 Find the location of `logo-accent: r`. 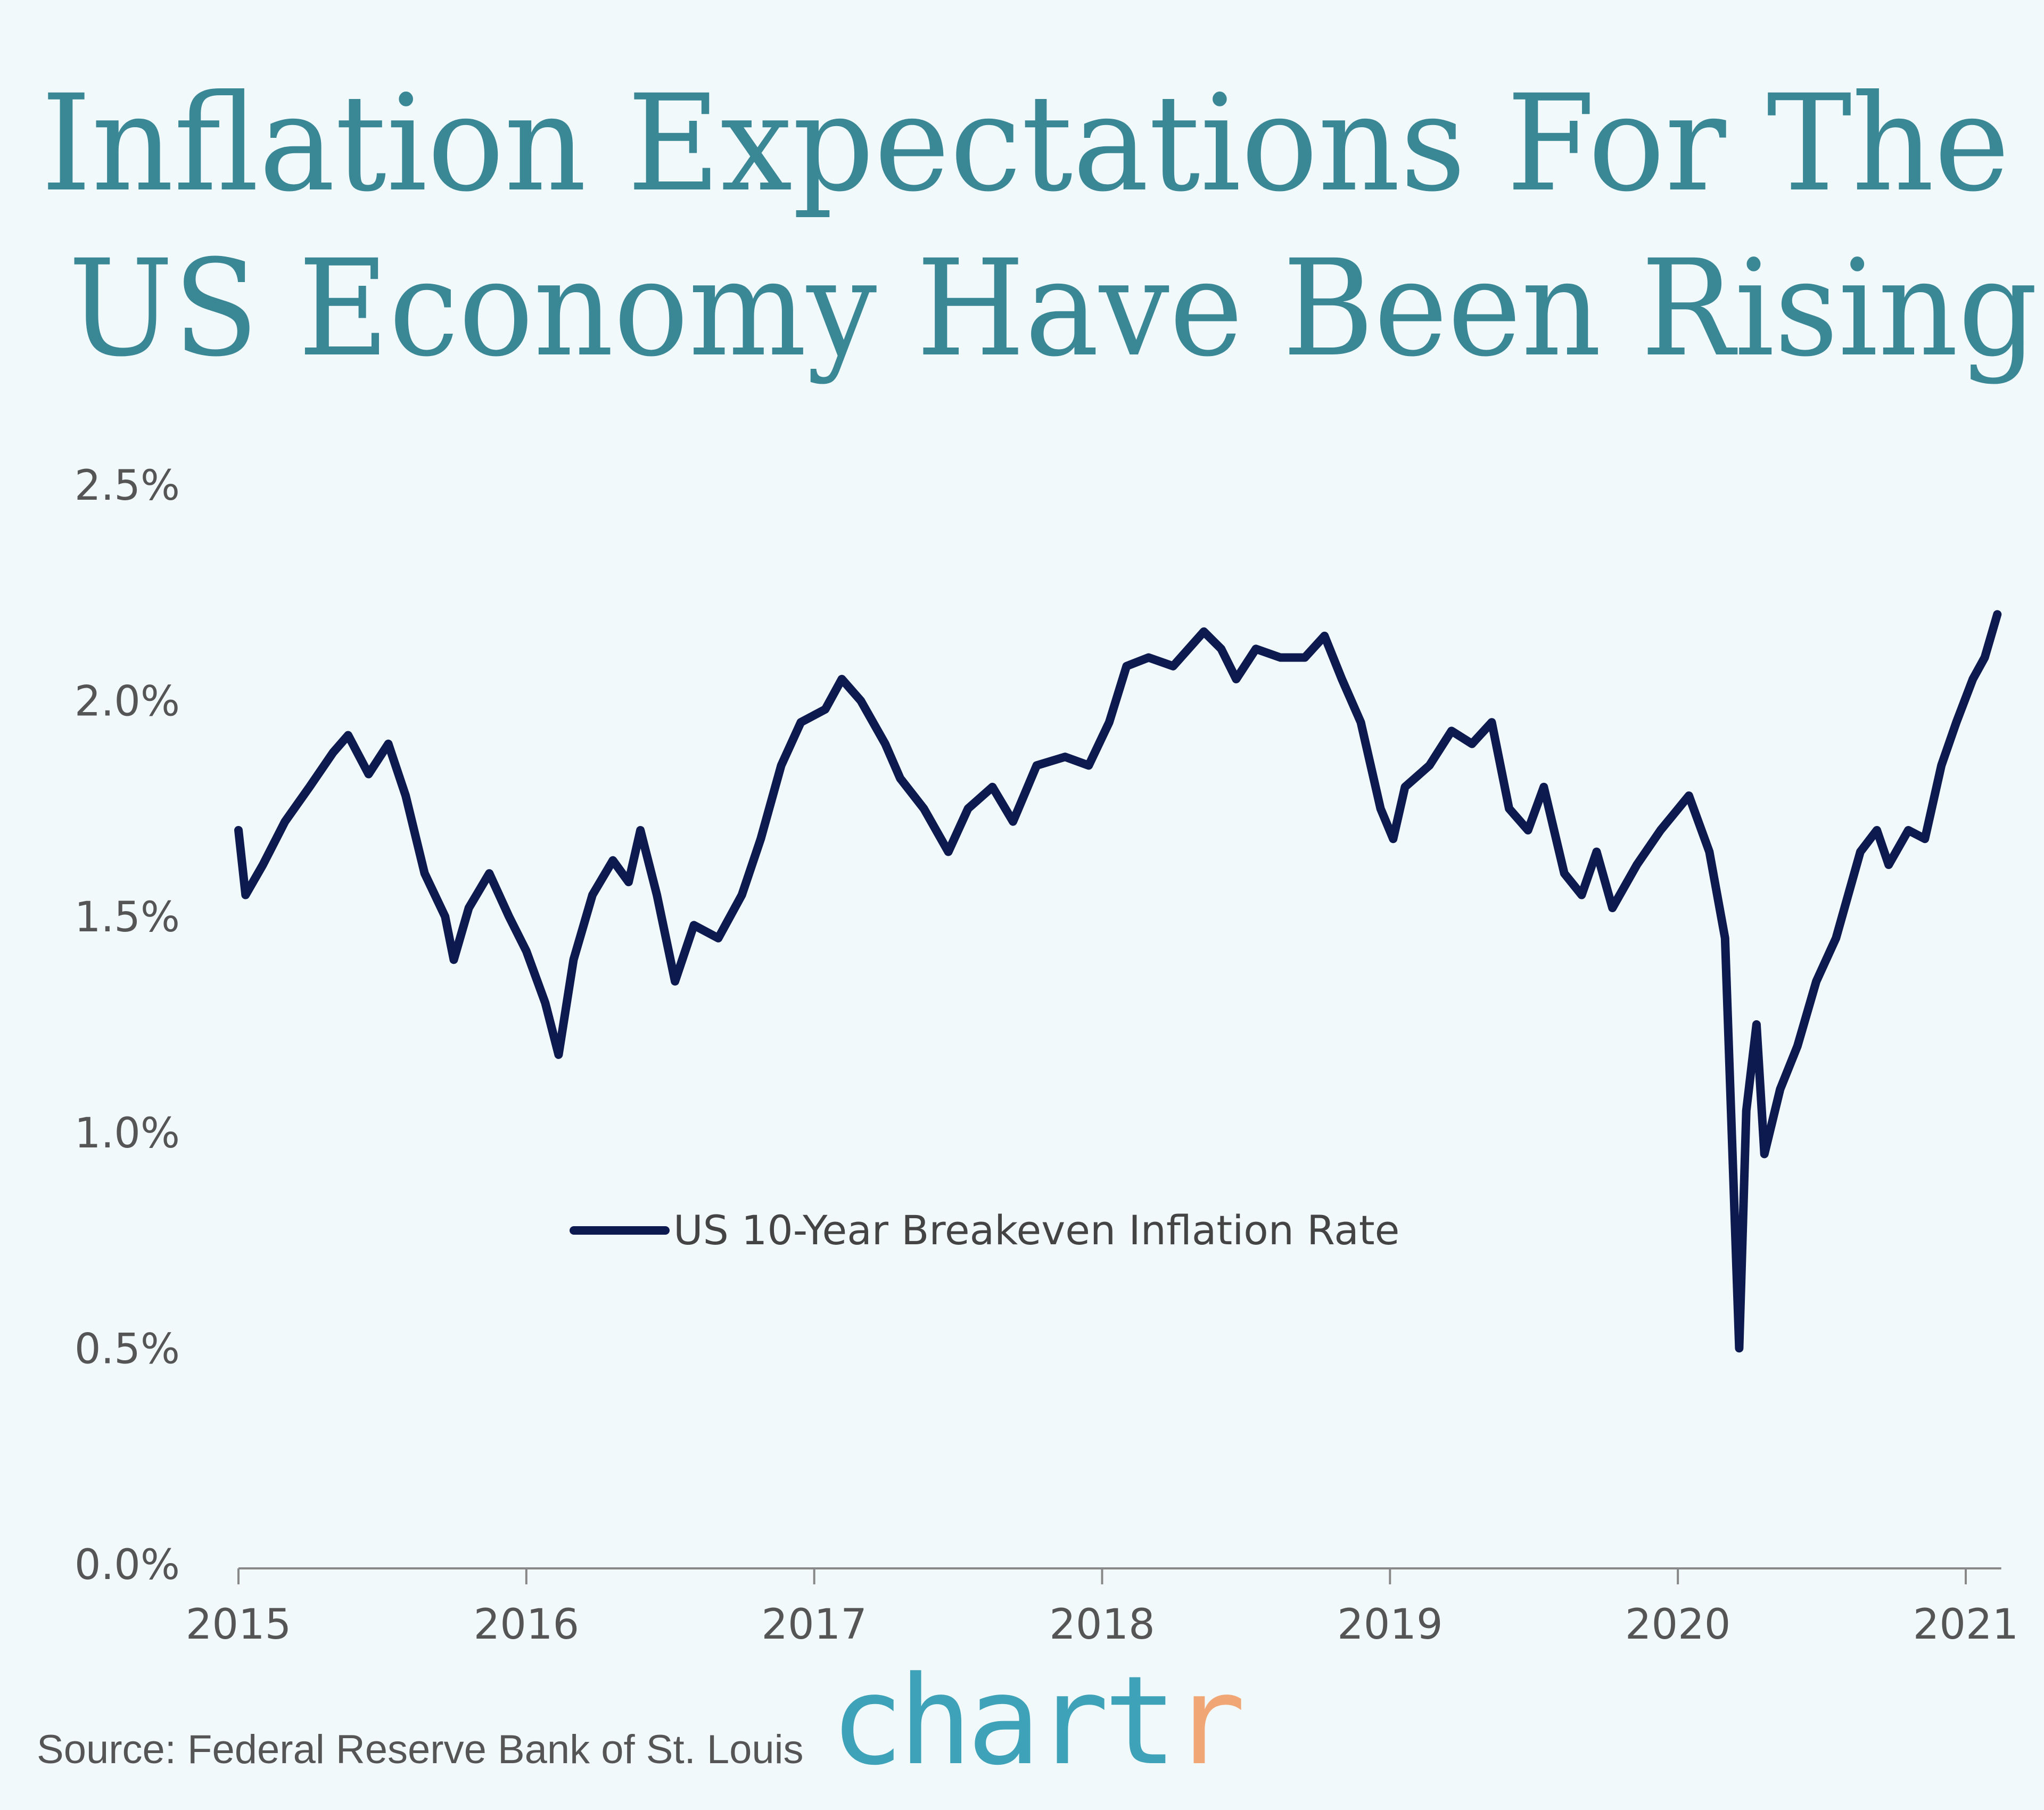

logo-accent: r is located at coordinates (1209, 1721).